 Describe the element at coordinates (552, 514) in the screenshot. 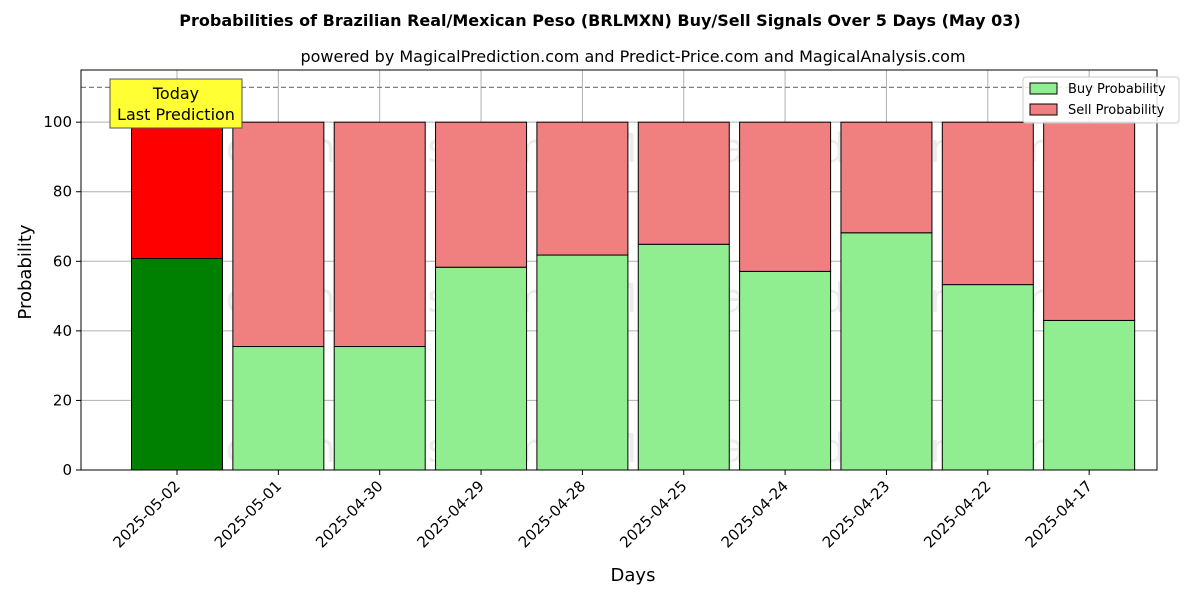

I see `x-tick-label: 2025-04-28` at that location.